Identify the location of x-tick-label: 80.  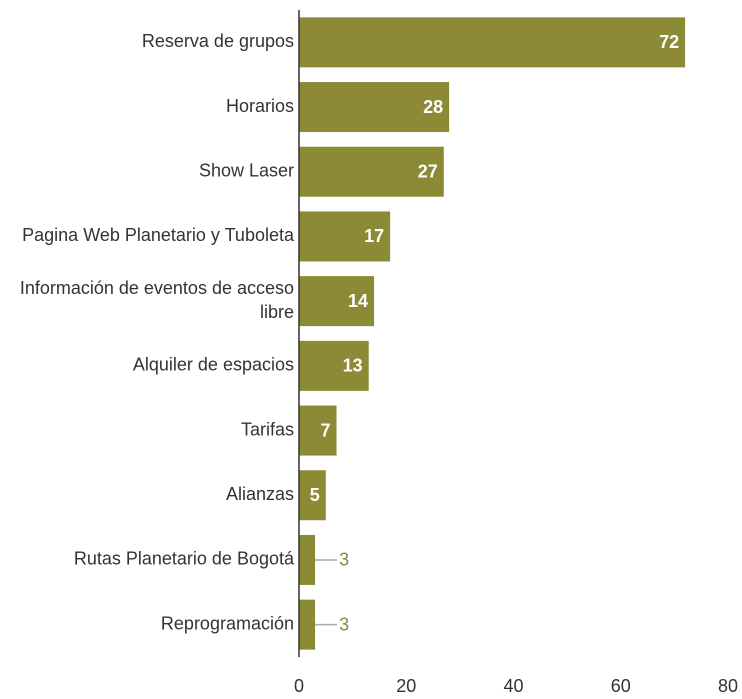
(728, 686).